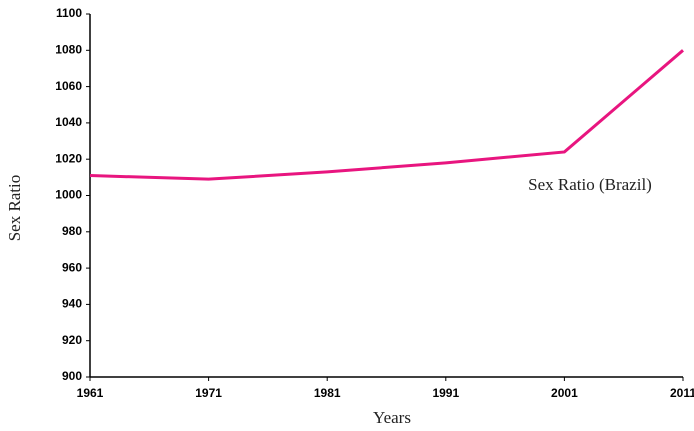  Describe the element at coordinates (590, 184) in the screenshot. I see `legend-label: Sex Ratio (Brazil)` at that location.